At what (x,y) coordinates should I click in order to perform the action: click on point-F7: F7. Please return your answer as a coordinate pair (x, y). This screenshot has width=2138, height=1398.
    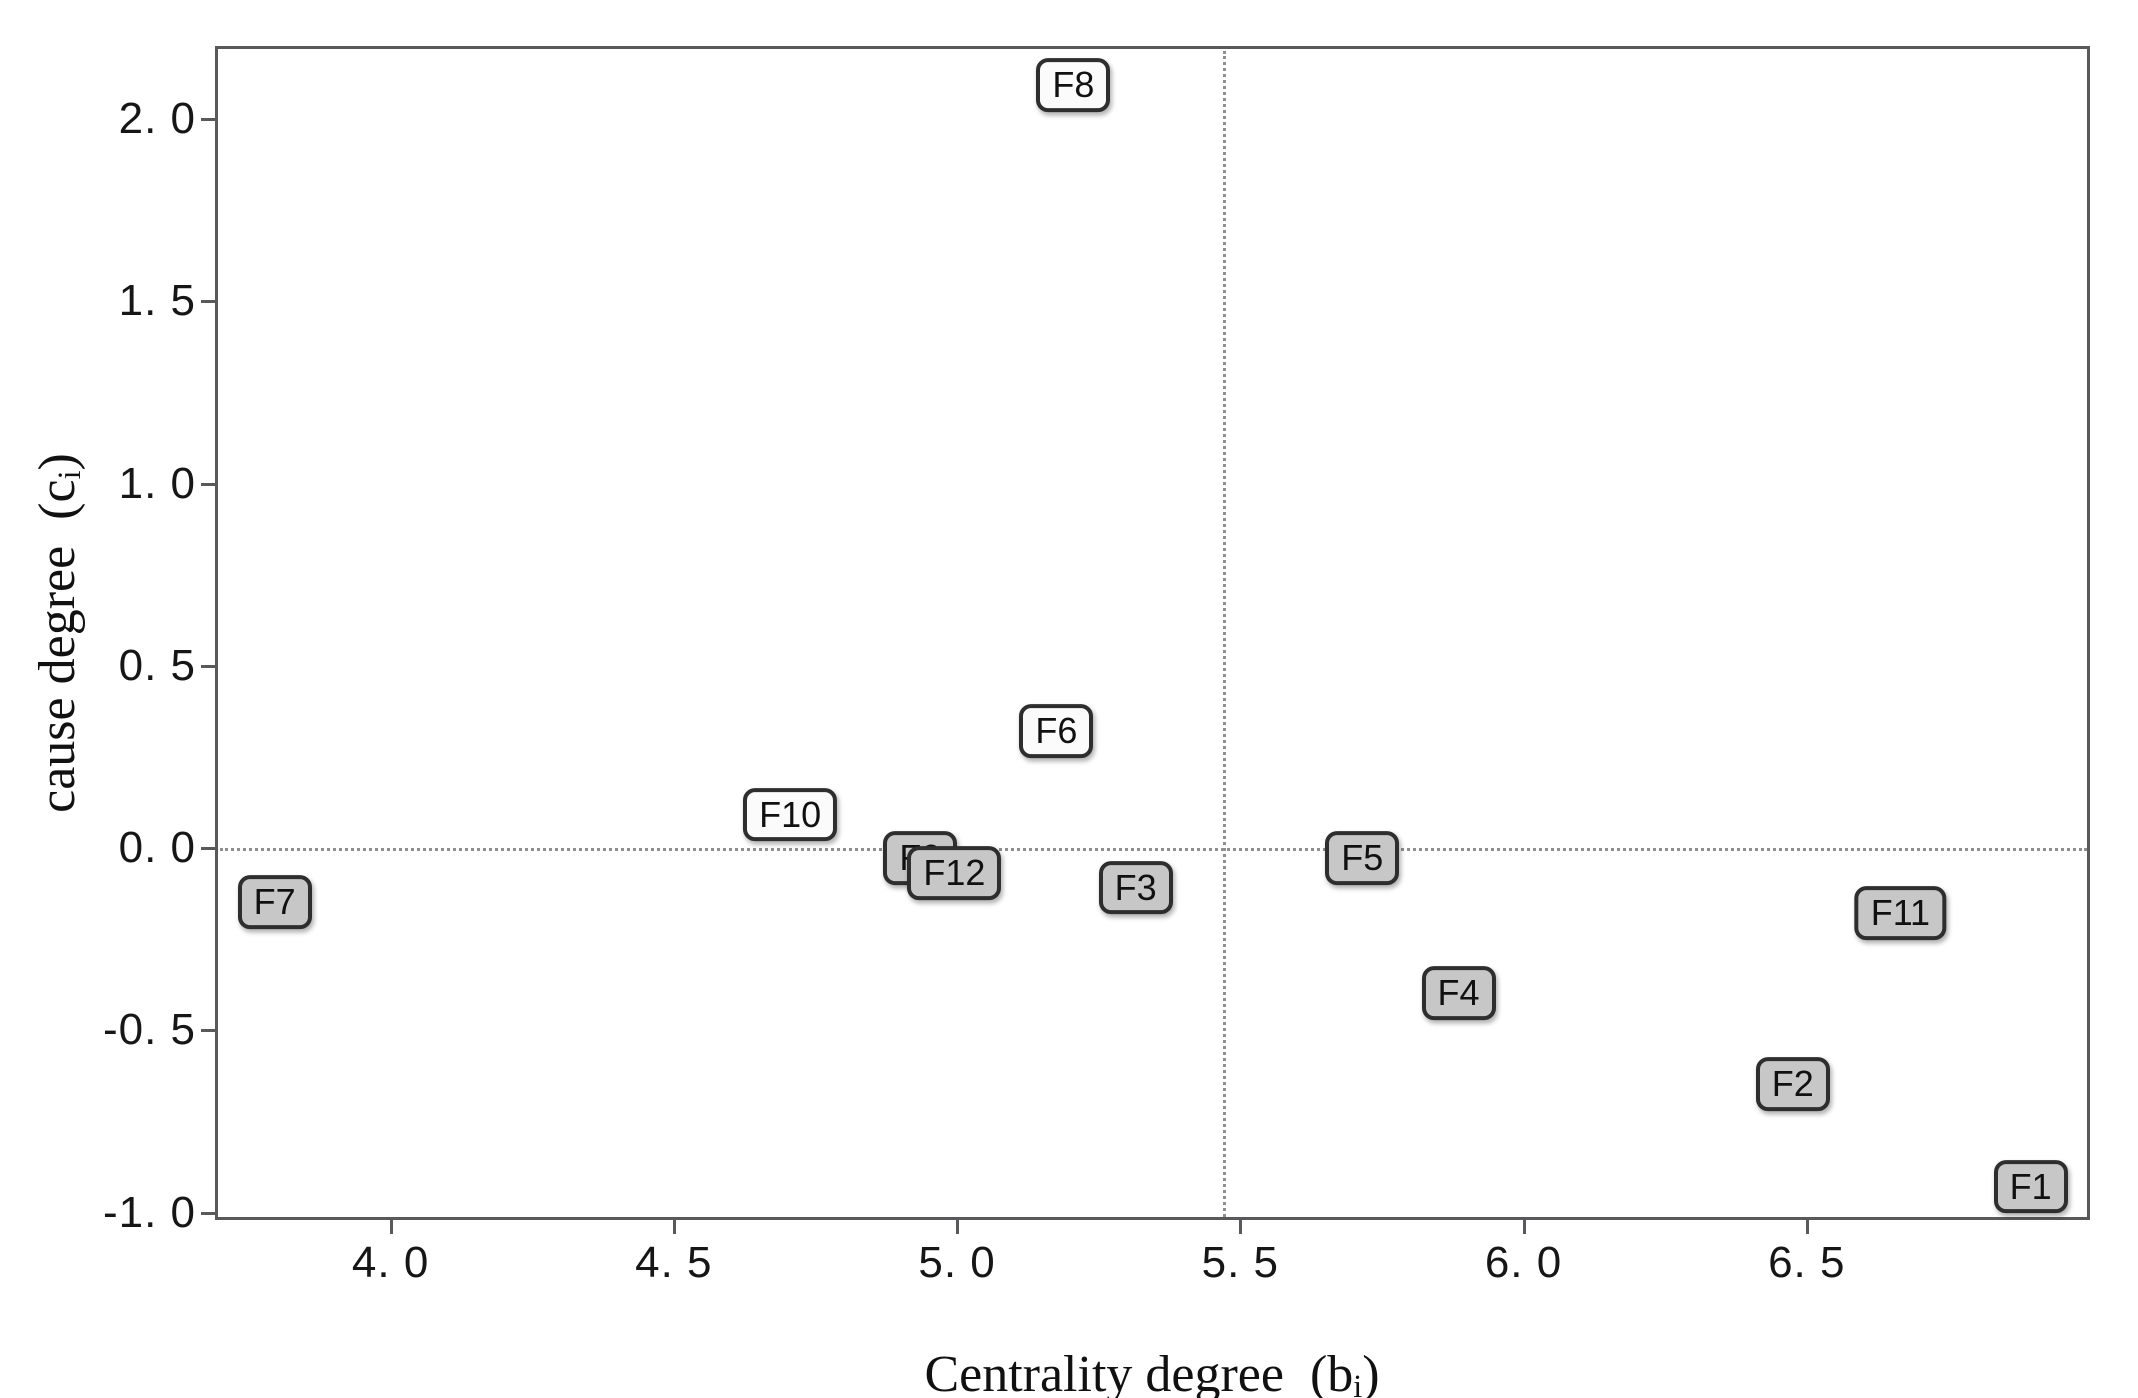
    Looking at the image, I should click on (274, 902).